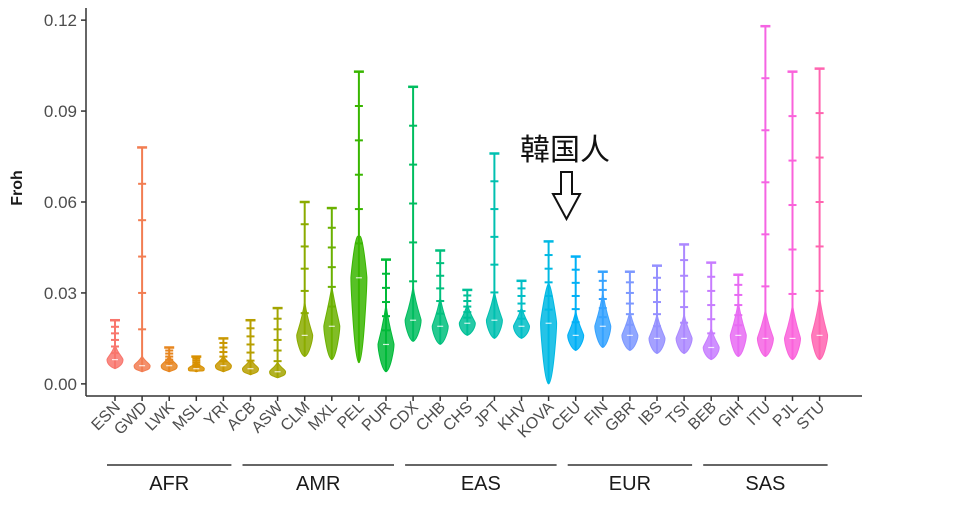 The width and height of the screenshot is (956, 520). What do you see at coordinates (250, 347) in the screenshot?
I see `violin-acb` at bounding box center [250, 347].